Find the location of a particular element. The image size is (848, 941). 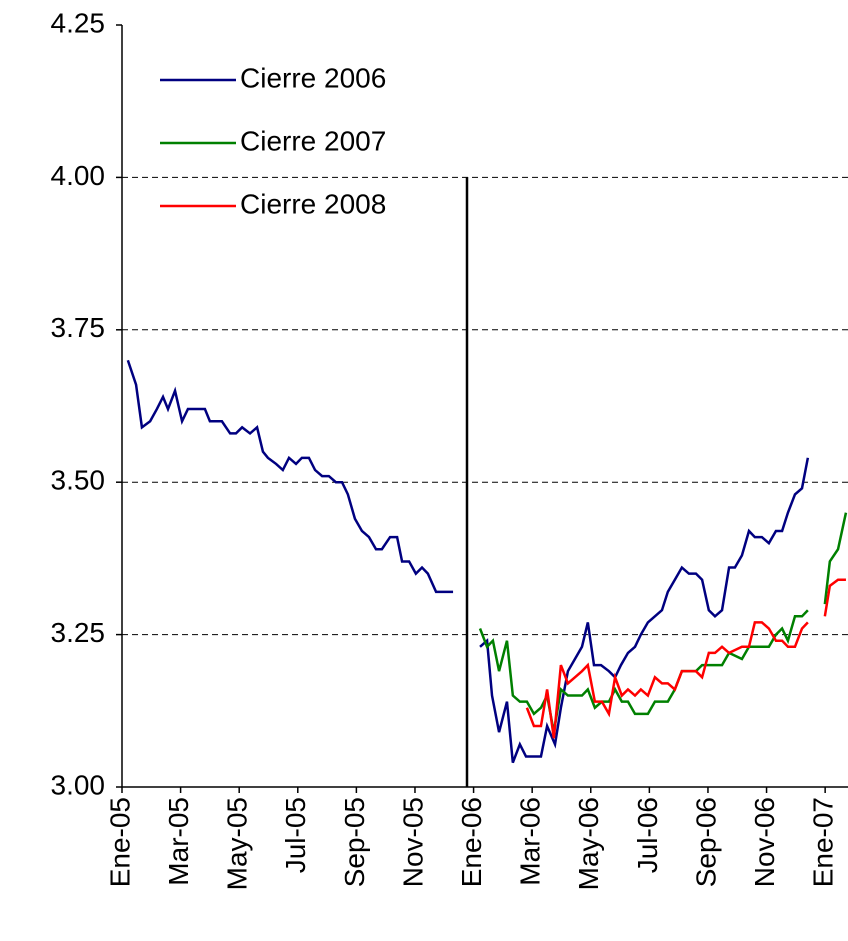

y-tick-label: 3.25 is located at coordinates (78, 632).